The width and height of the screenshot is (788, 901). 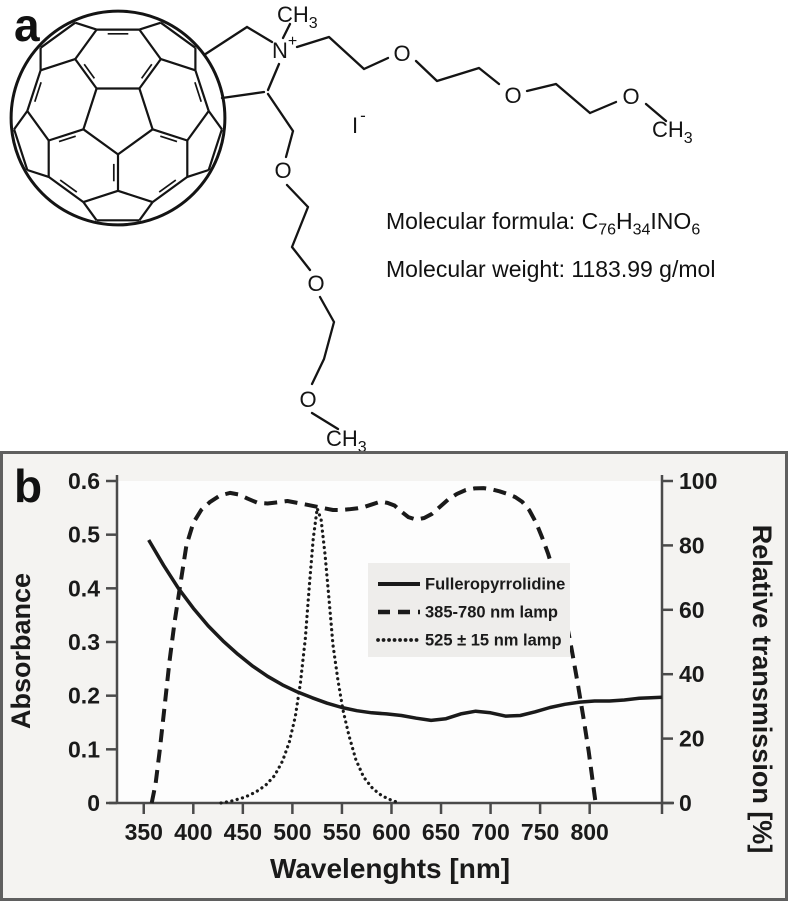 What do you see at coordinates (762, 689) in the screenshot?
I see `y-axis-title-right: Relative transmission [%]` at bounding box center [762, 689].